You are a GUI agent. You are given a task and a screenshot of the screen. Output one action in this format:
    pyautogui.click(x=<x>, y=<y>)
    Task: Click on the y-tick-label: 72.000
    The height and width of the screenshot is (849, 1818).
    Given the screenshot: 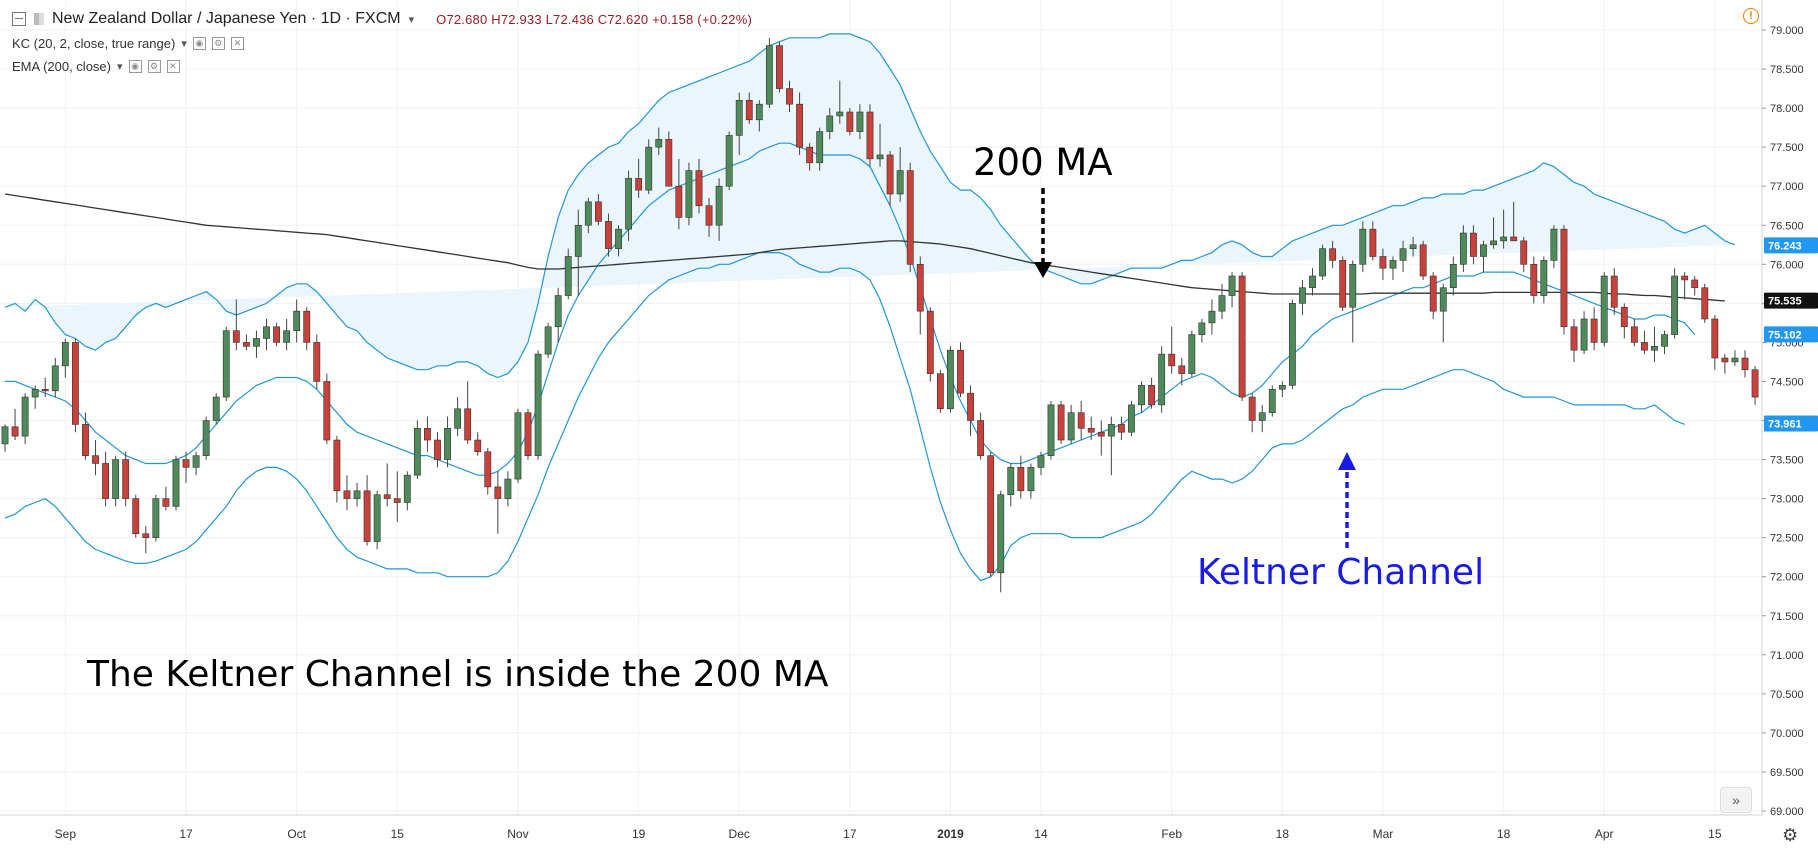 What is the action you would take?
    pyautogui.click(x=1787, y=578)
    